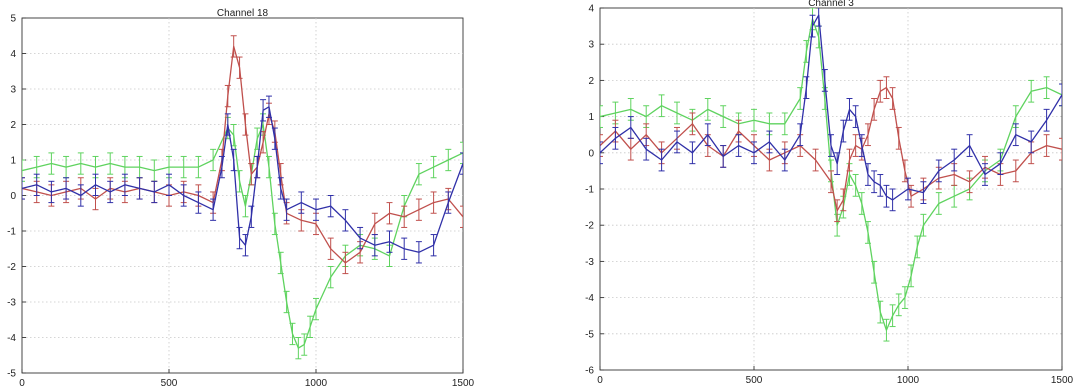 The width and height of the screenshot is (1075, 391). I want to click on y-tick-label: 0, so click(13, 196).